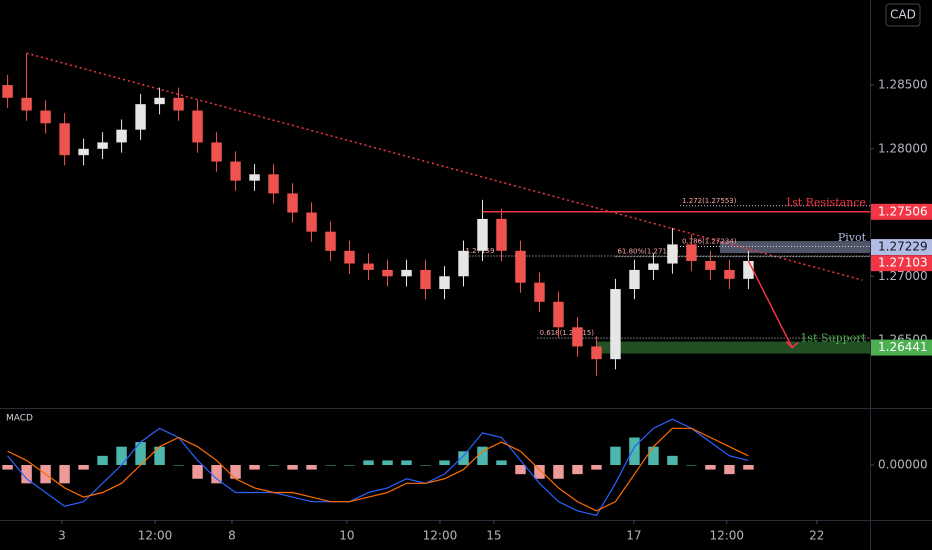 This screenshot has width=932, height=550. What do you see at coordinates (479, 251) in the screenshot?
I see `fib-label: 1.27159` at bounding box center [479, 251].